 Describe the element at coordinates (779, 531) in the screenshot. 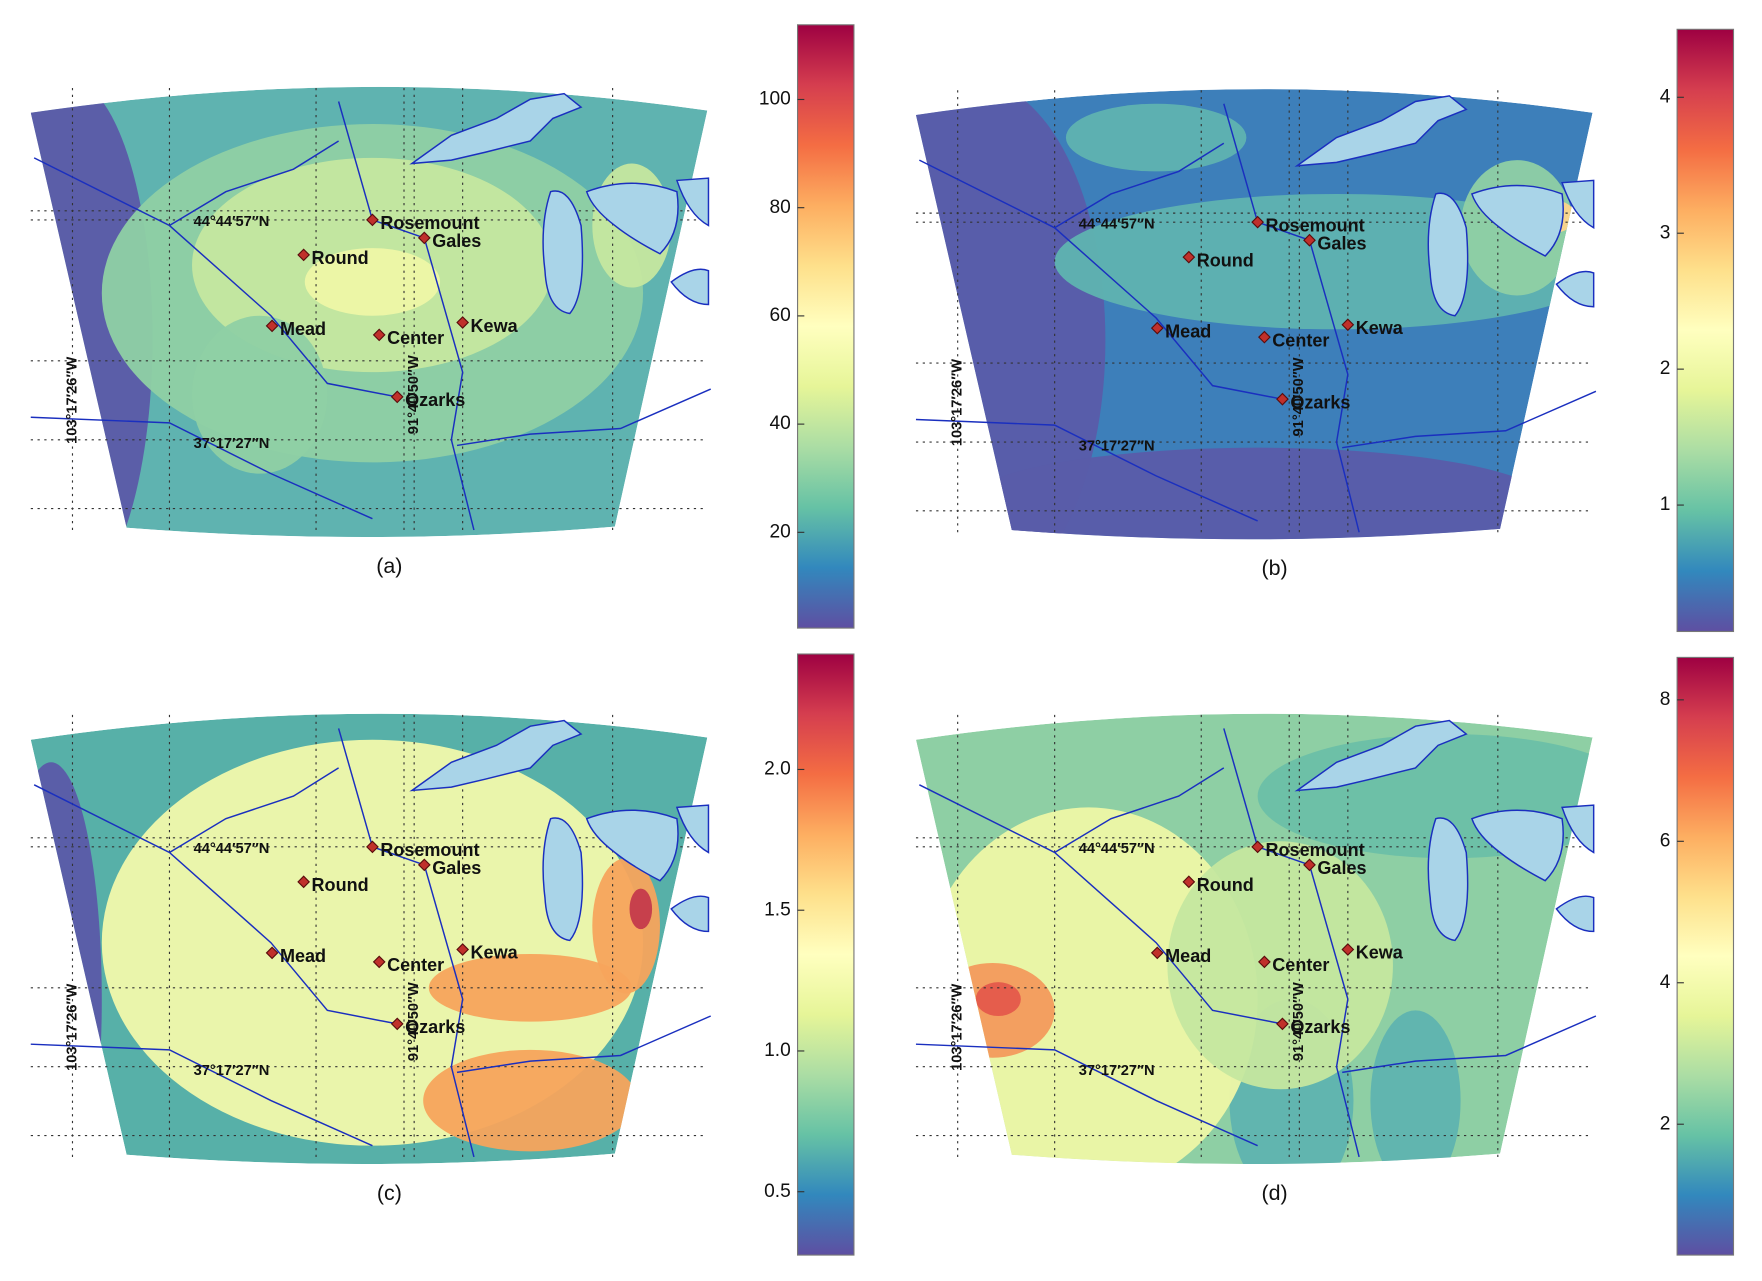

I see `colorbar-tick-label: 20` at that location.